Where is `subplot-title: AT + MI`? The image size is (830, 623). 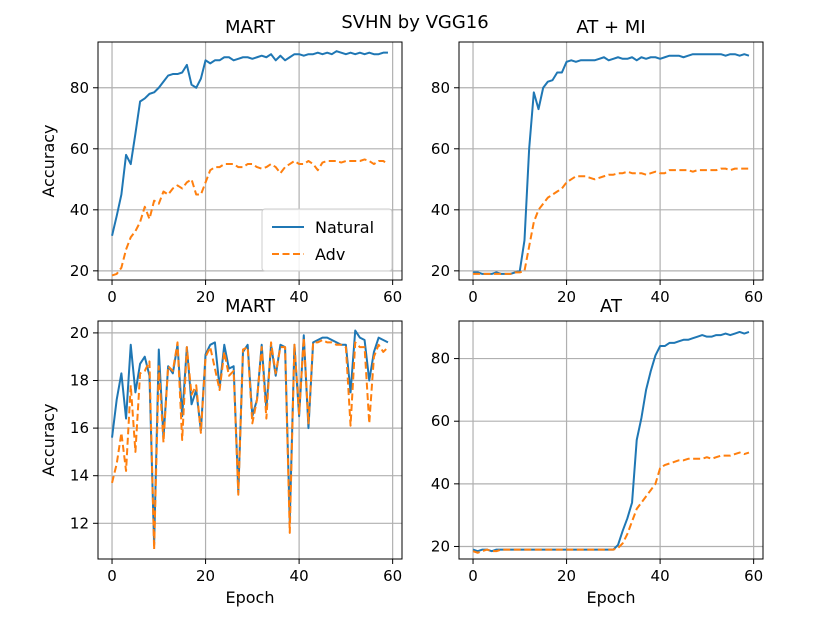
subplot-title: AT + MI is located at coordinates (610, 27).